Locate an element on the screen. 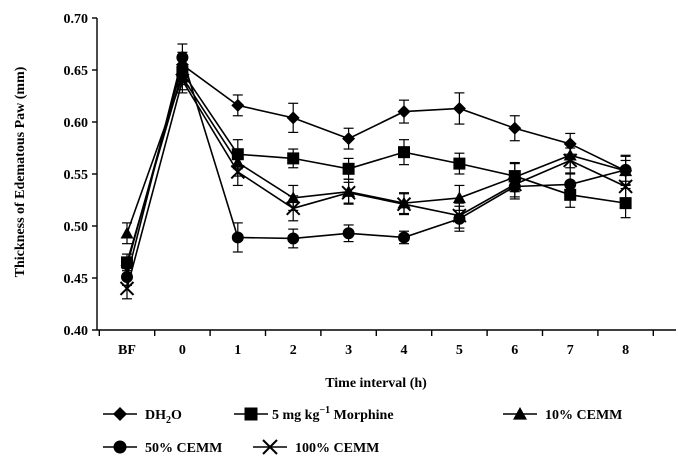 The height and width of the screenshot is (459, 678). y-tick-label: 0.50 is located at coordinates (76, 227).